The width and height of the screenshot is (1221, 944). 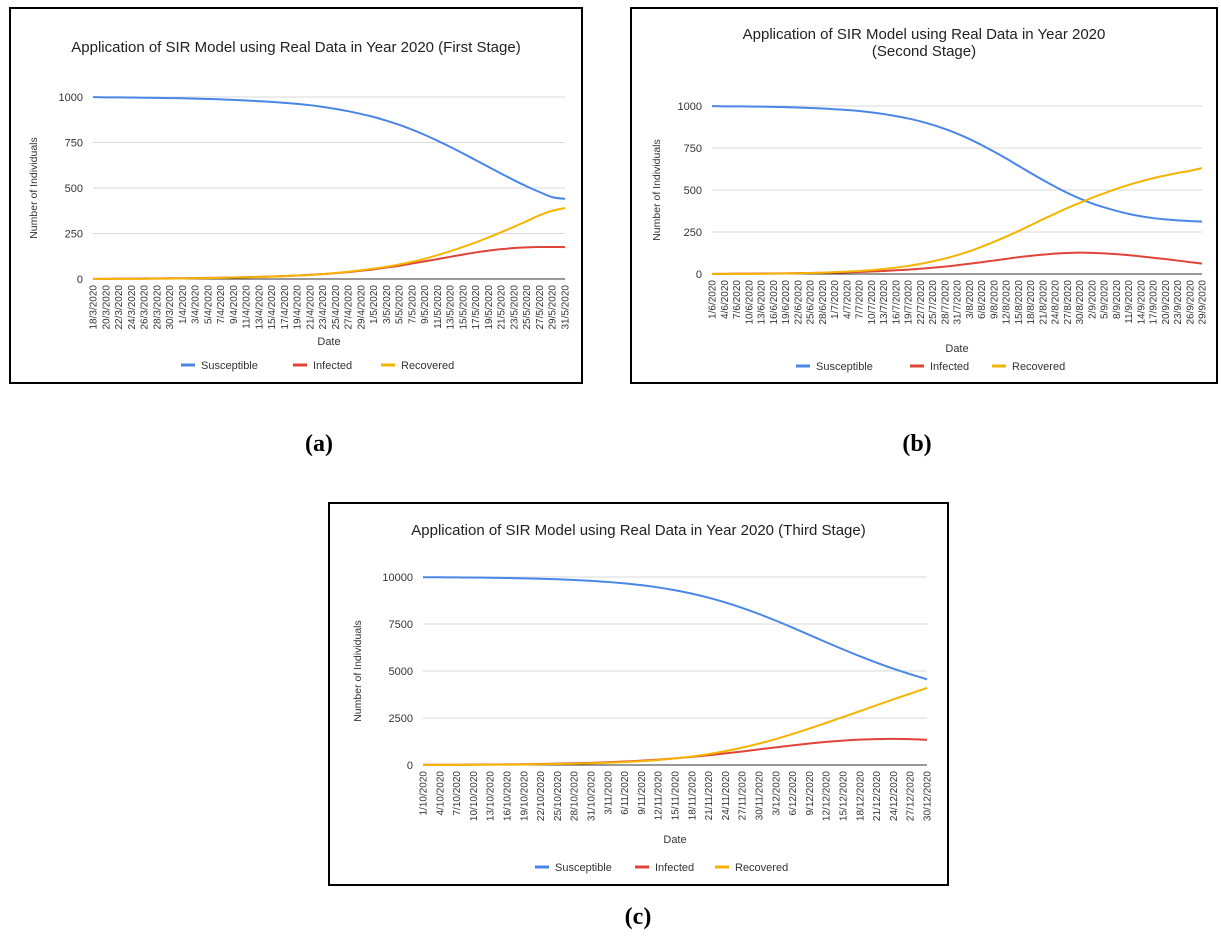 I want to click on x-tick-label: 6/12/2020, so click(x=793, y=793).